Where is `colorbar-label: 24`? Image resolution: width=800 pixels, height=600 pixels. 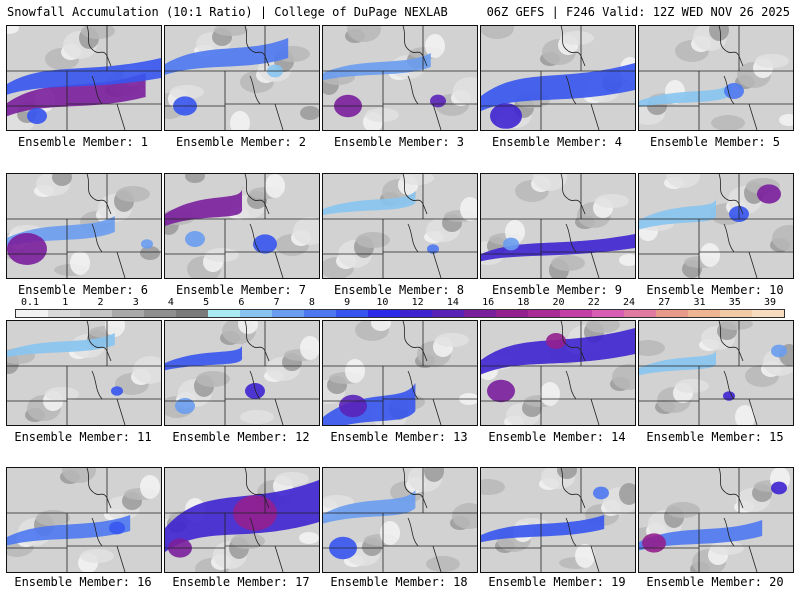
colorbar-label: 24 is located at coordinates (629, 302).